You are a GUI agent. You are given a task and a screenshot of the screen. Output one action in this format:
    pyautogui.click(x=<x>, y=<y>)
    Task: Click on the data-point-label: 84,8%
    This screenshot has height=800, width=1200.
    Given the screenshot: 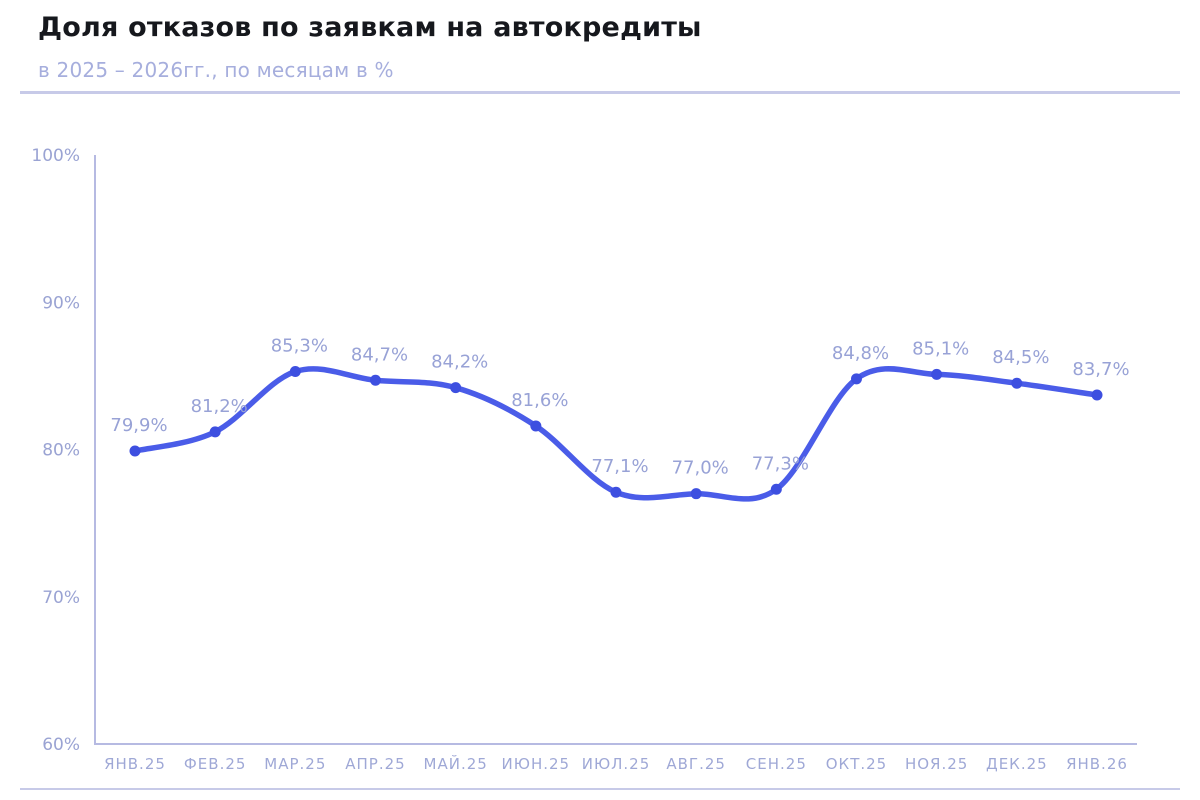 What is the action you would take?
    pyautogui.click(x=860, y=353)
    